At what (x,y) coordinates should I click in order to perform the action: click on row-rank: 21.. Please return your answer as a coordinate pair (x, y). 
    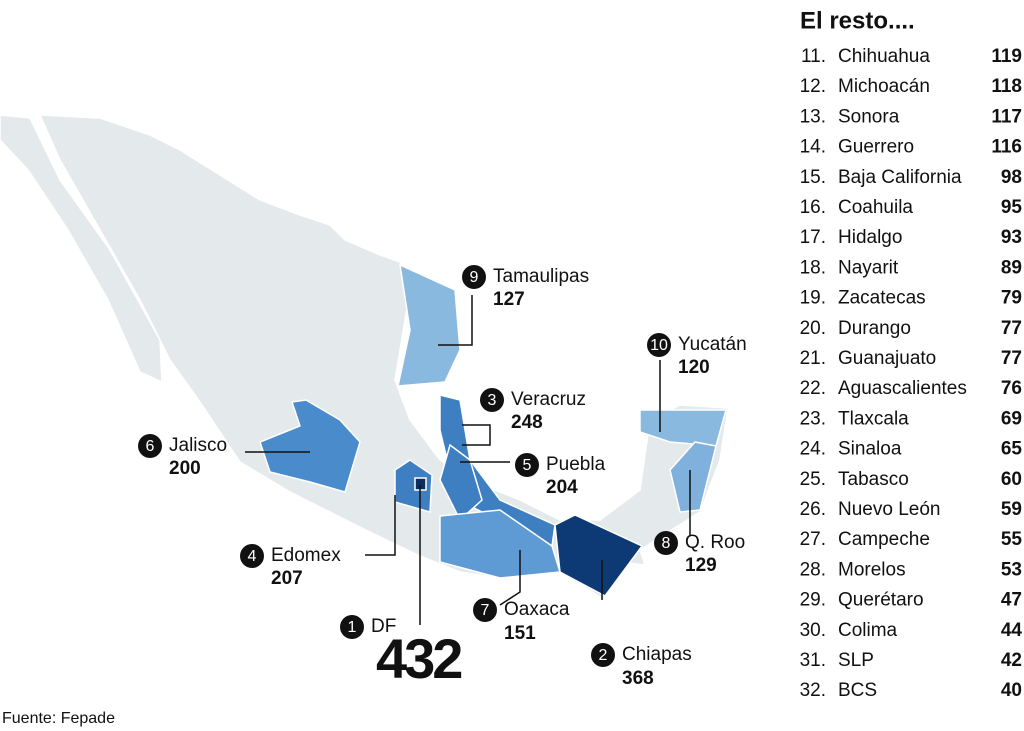
    Looking at the image, I should click on (813, 358).